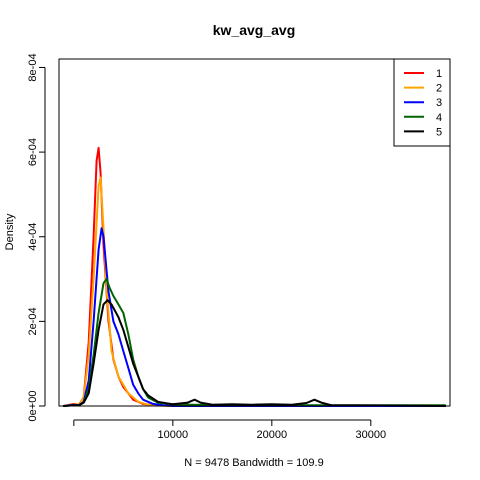 This screenshot has height=480, width=480. I want to click on x-tick-label: 30000, so click(371, 435).